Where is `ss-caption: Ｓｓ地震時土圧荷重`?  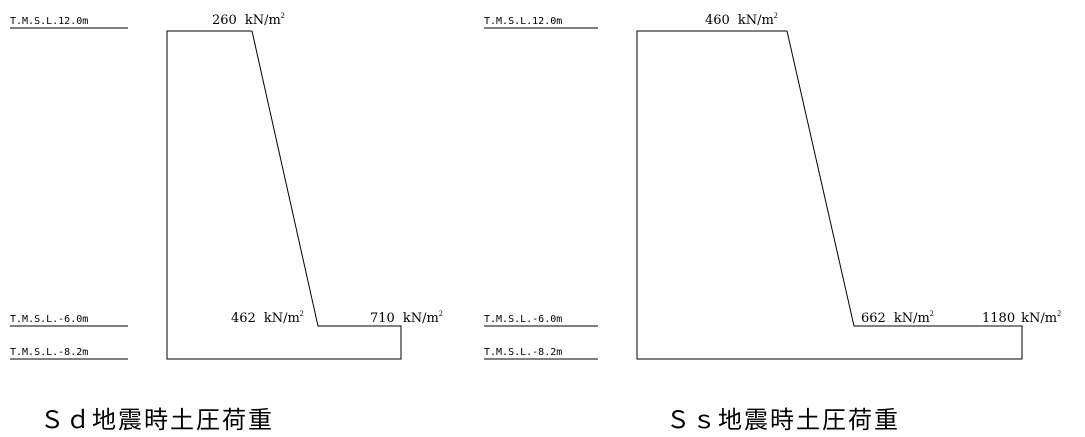
ss-caption: Ｓｓ地震時土圧荷重 is located at coordinates (783, 420).